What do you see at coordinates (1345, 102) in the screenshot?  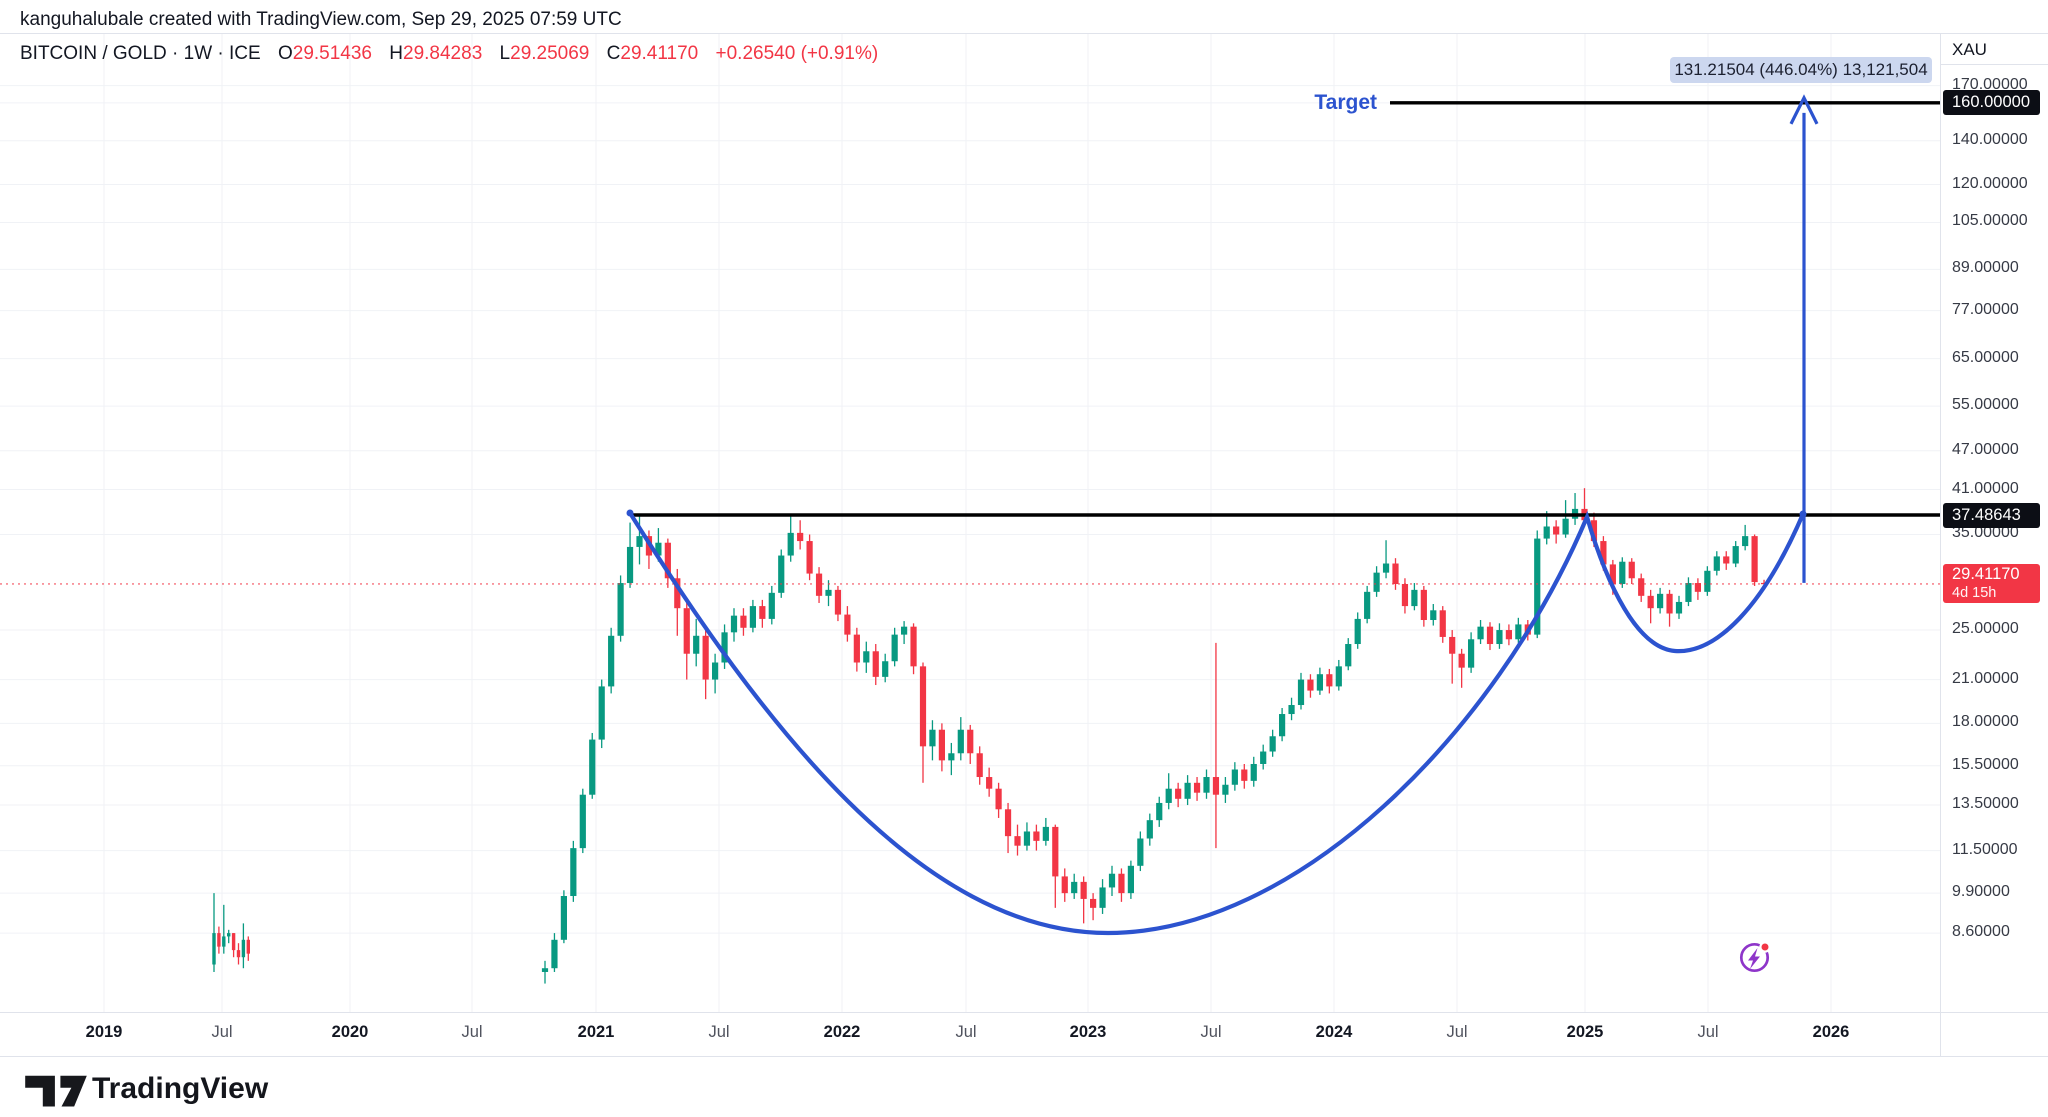 I see `target-label: Target` at bounding box center [1345, 102].